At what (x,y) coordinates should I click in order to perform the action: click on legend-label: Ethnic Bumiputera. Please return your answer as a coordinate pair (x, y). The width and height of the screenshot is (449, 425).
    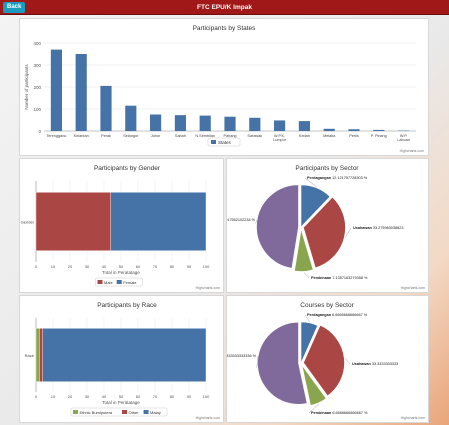
    Looking at the image, I should click on (95, 412).